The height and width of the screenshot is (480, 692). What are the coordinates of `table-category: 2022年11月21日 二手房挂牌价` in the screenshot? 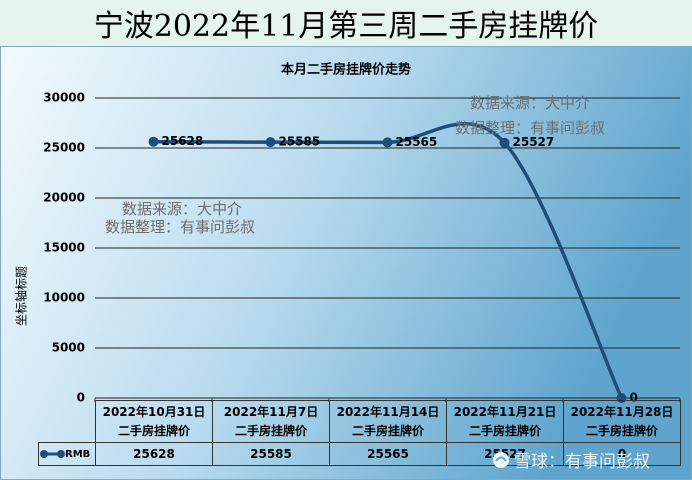 It's located at (505, 421).